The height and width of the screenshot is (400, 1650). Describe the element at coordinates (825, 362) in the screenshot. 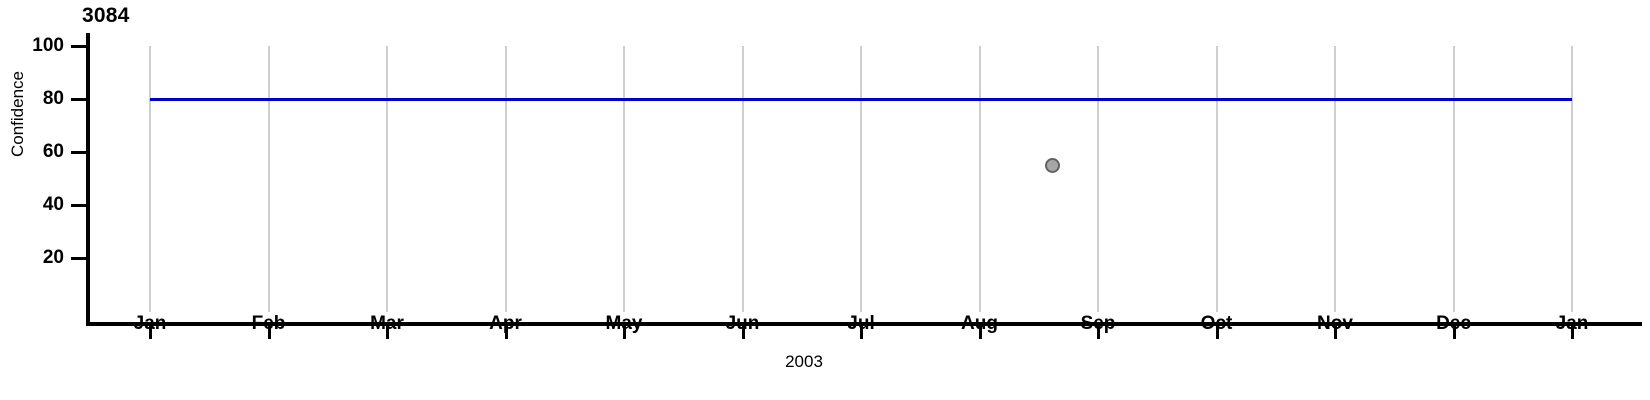

I see `x-axis-title-wrap: 2003` at that location.